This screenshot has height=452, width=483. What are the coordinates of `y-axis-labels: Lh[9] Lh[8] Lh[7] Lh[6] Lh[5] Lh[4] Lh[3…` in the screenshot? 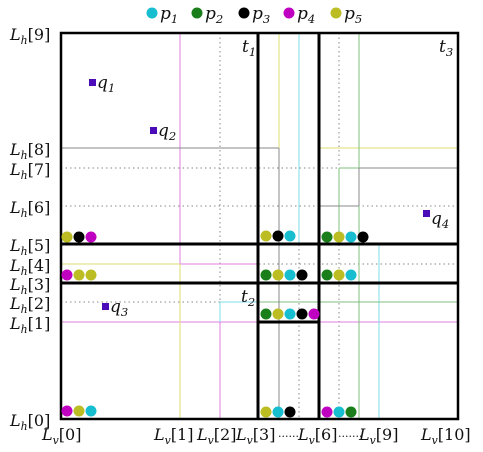 It's located at (29, 229).